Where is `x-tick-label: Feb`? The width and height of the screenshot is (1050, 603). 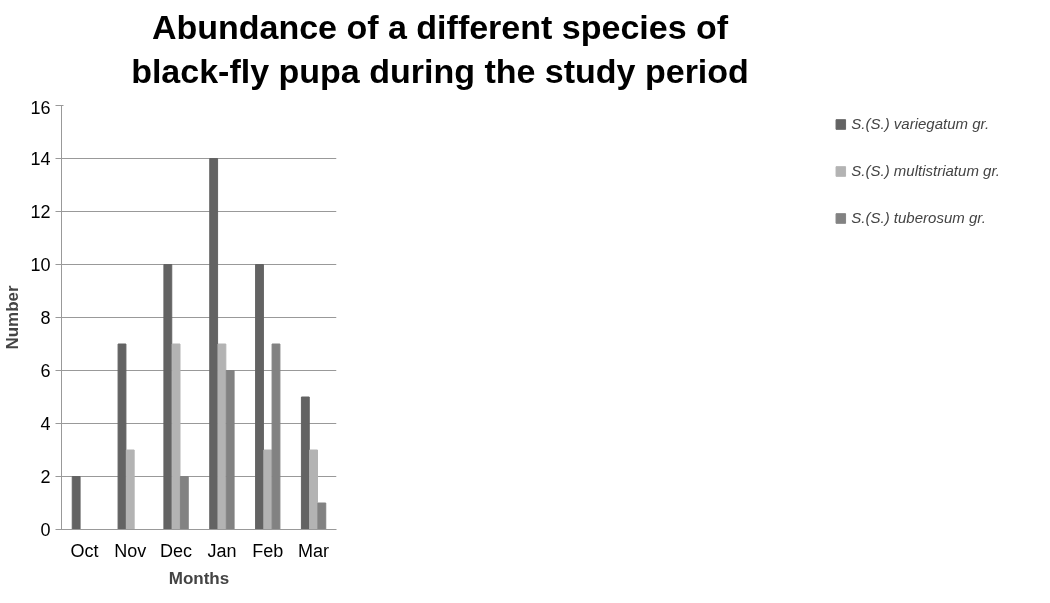 x-tick-label: Feb is located at coordinates (268, 550).